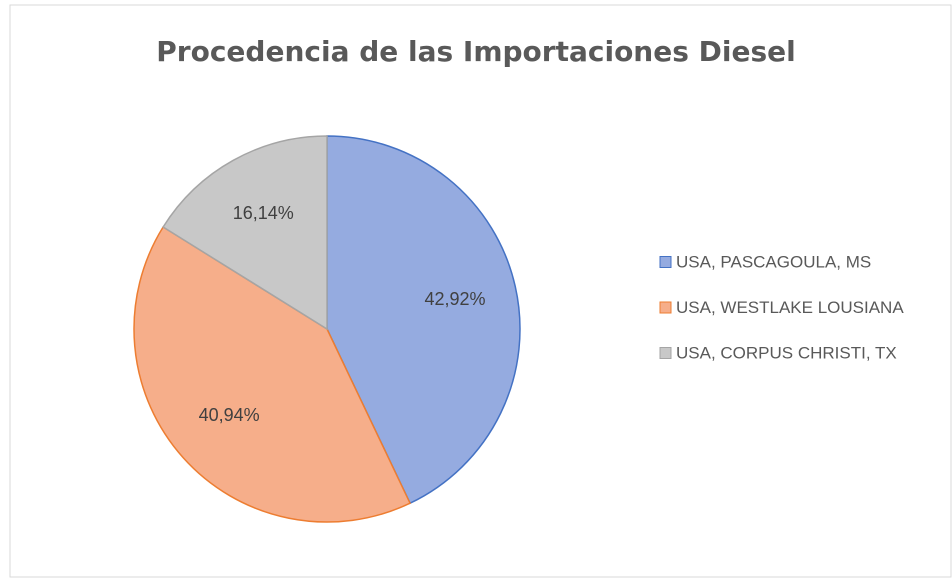 The image size is (952, 578). I want to click on legend-label: USA, WESTLAKE LOUSIANA, so click(790, 307).